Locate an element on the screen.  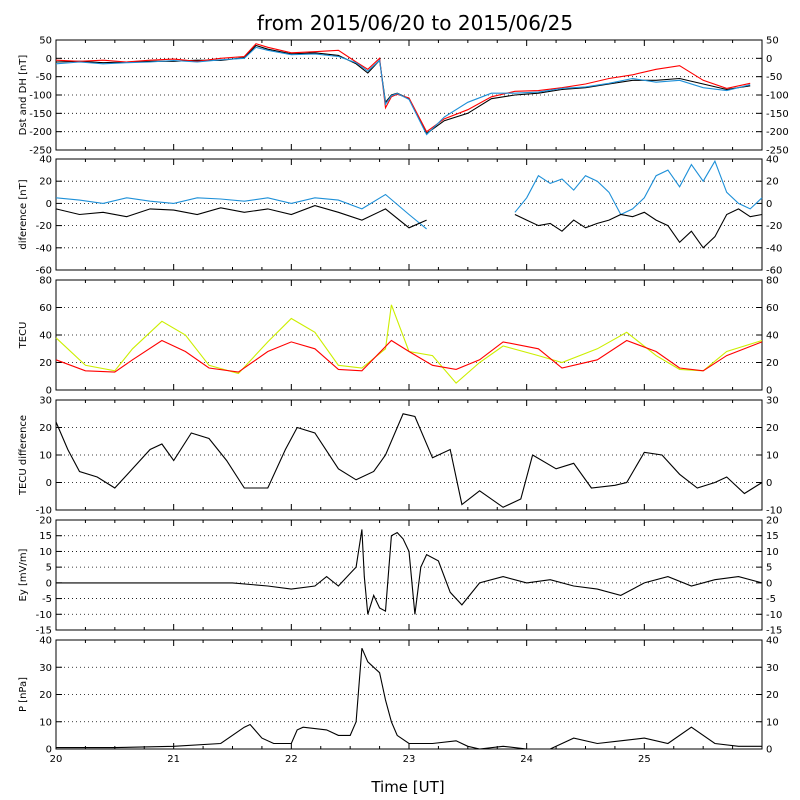
chart-title: from 2015/06/20 to 2015/06/25 is located at coordinates (415, 23).